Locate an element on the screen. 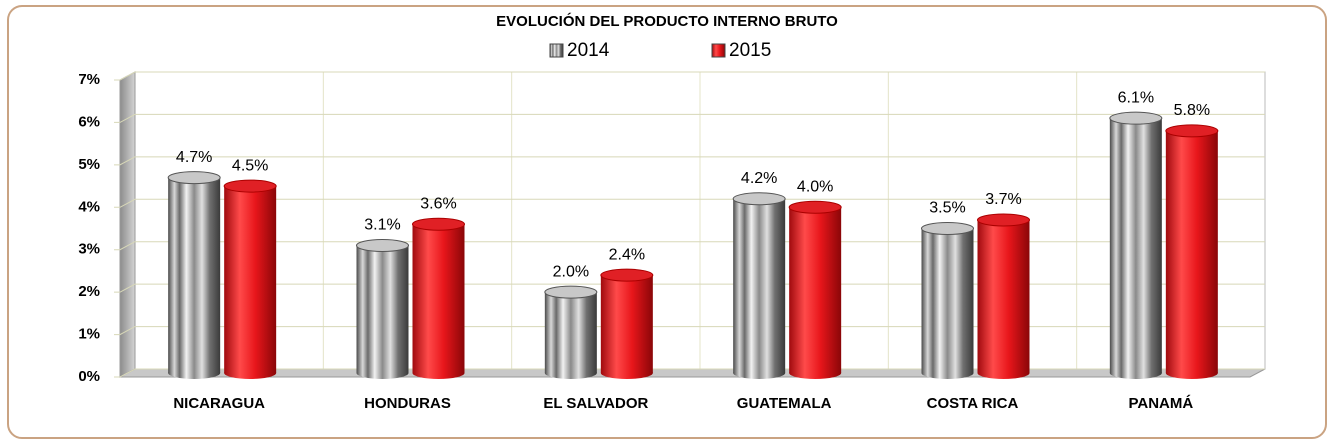  value-label: 3.6% is located at coordinates (438, 203).